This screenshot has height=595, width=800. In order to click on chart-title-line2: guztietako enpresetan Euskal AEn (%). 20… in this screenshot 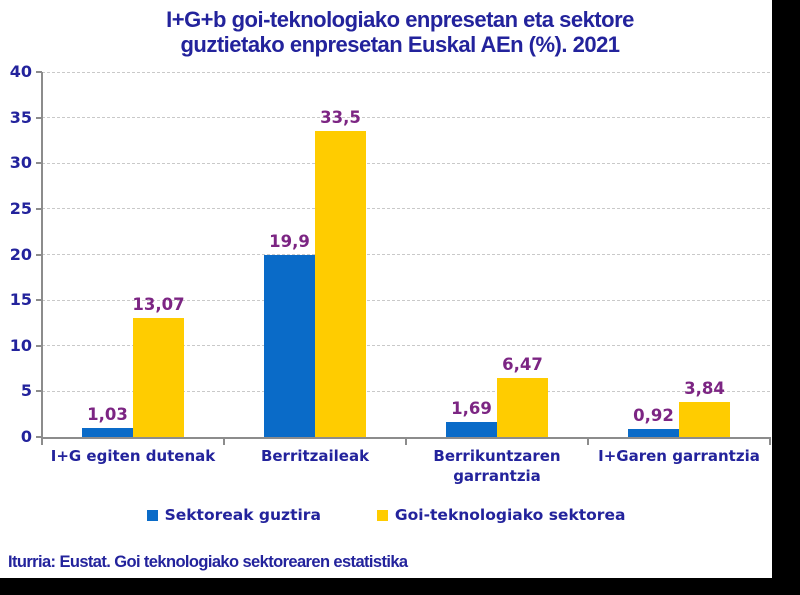, I will do `click(400, 44)`.